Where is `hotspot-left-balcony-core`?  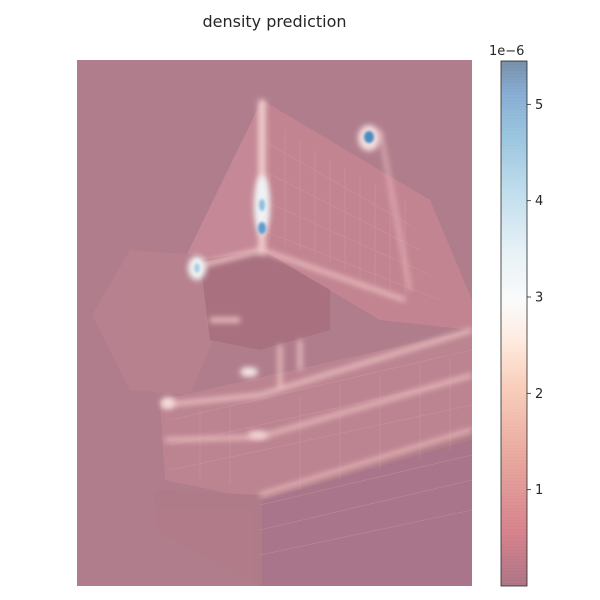
hotspot-left-balcony-core is located at coordinates (197, 268).